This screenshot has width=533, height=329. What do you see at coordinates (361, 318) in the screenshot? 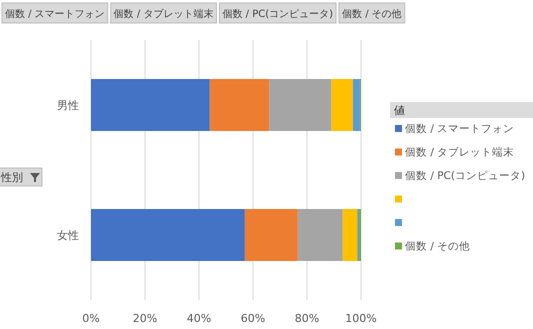
I see `x-tick-label: 100%` at bounding box center [361, 318].